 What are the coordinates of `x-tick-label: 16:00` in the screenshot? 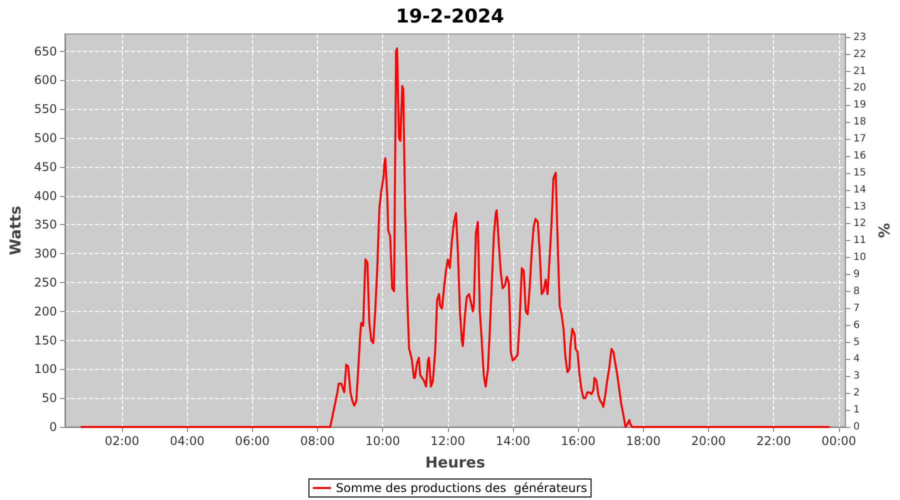 It's located at (578, 441).